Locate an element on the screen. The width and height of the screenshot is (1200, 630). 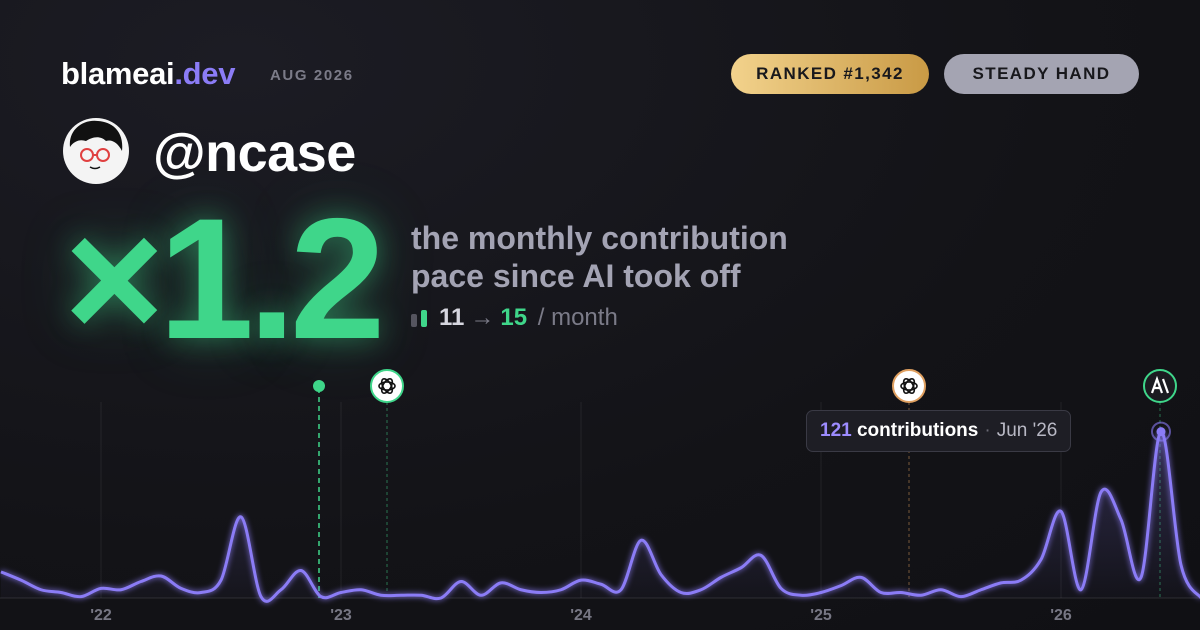
pace-arrow: → is located at coordinates (482, 317).